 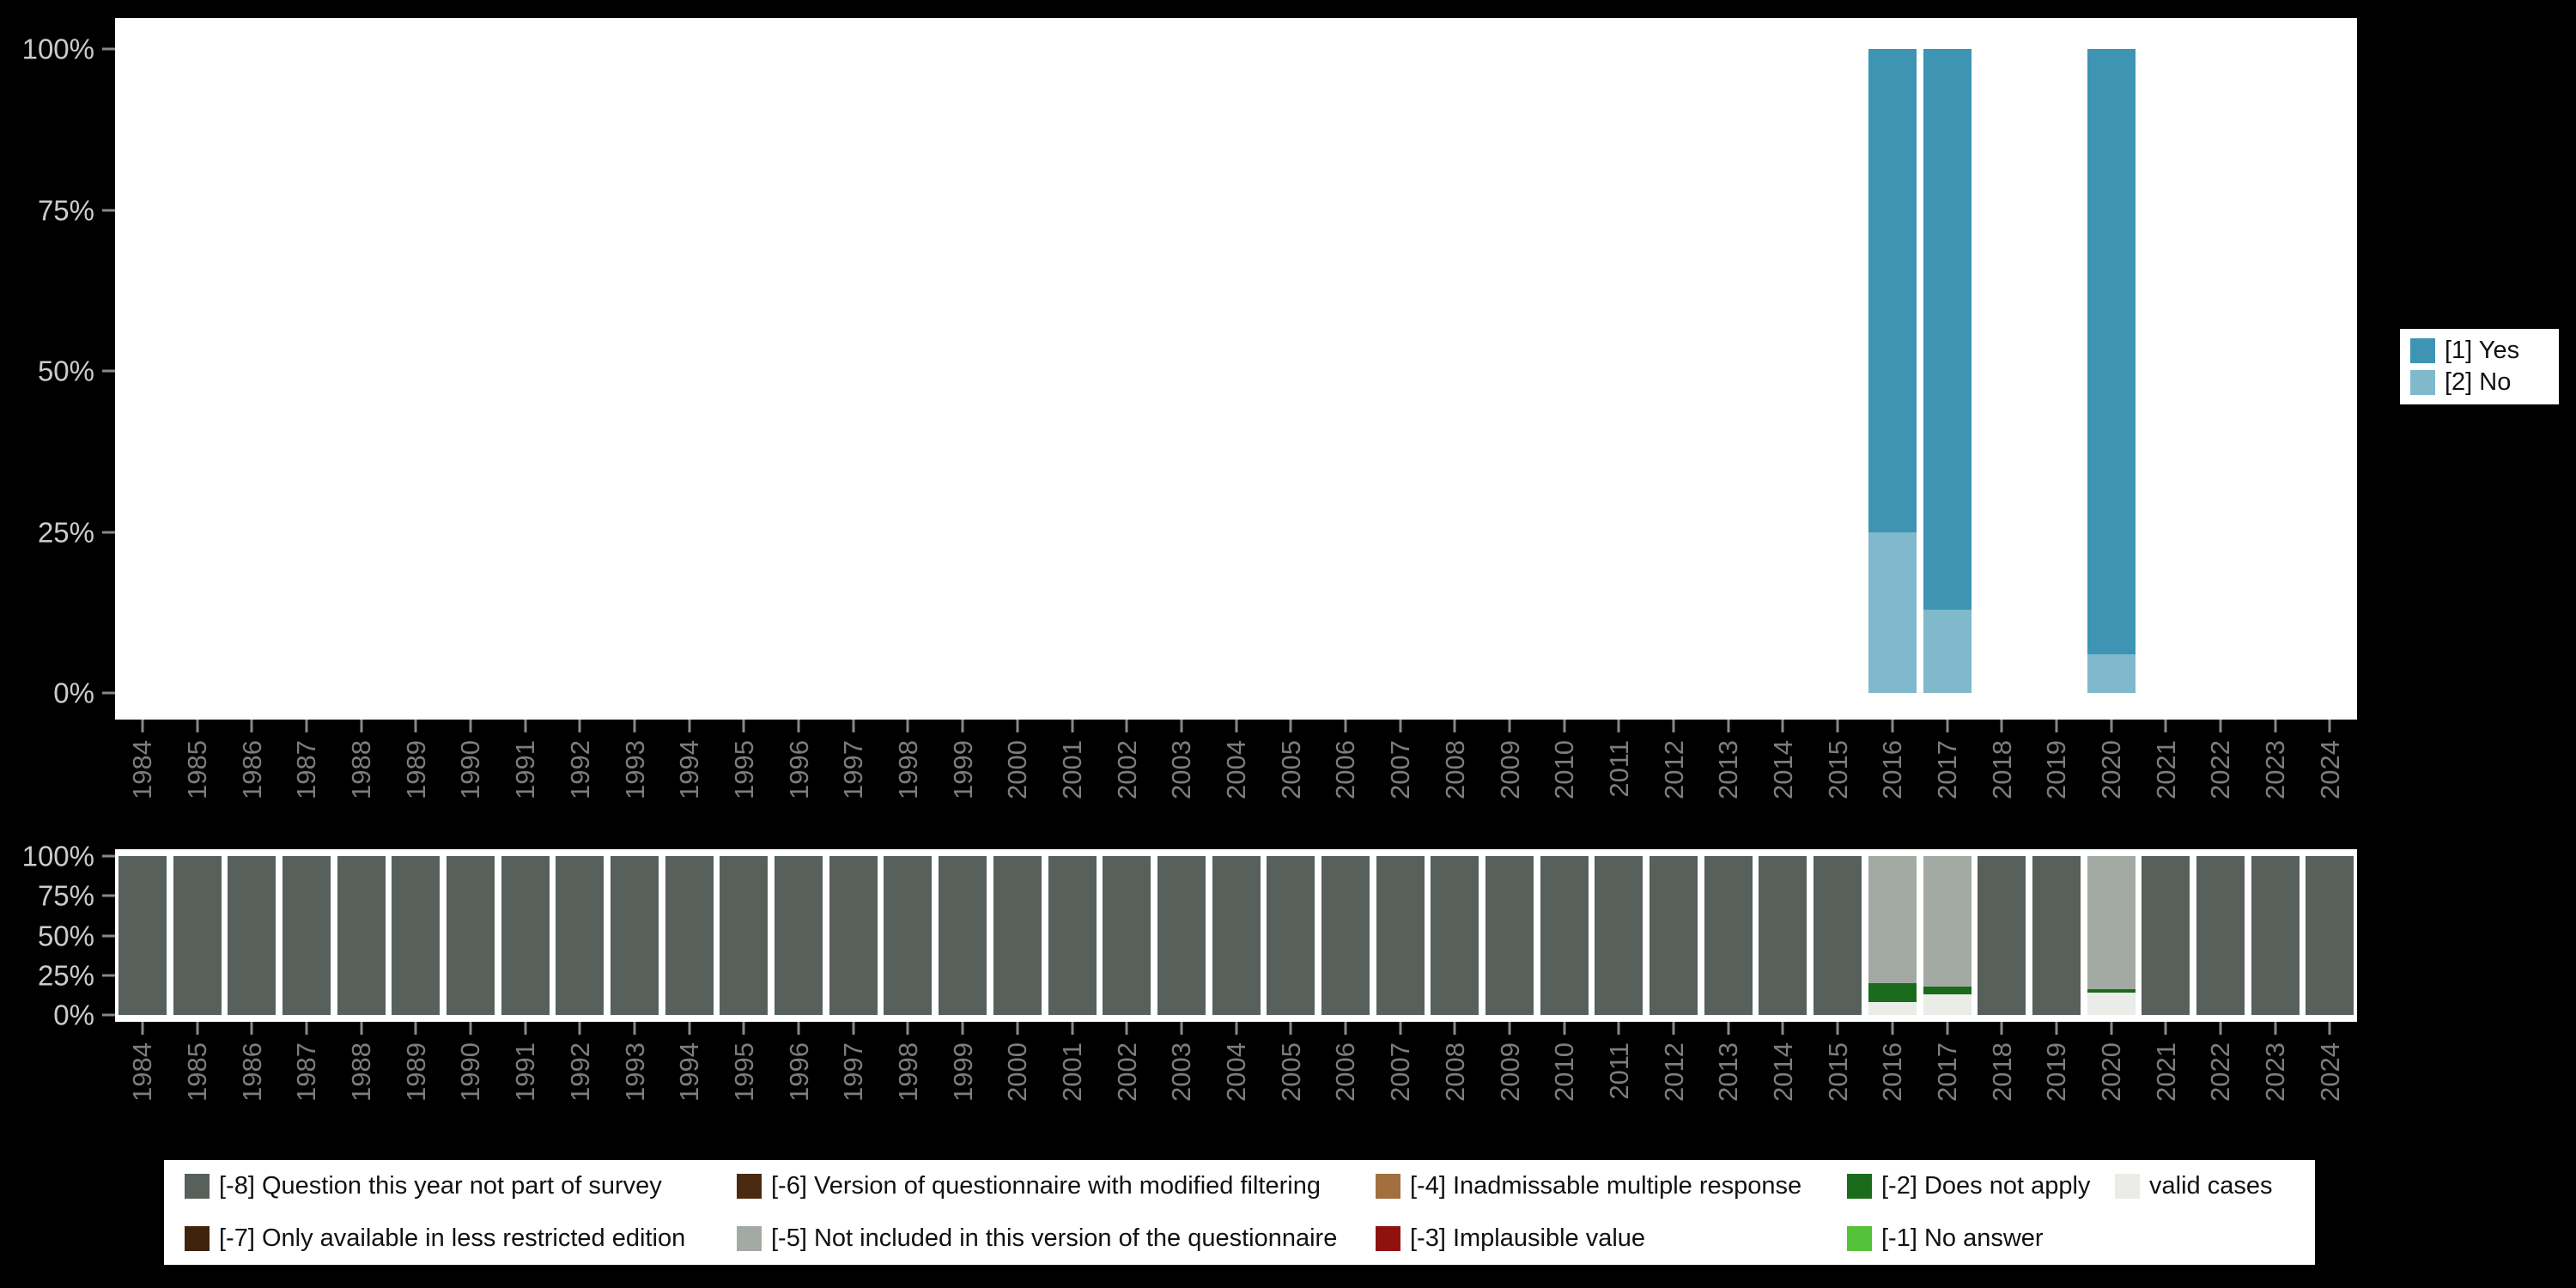 I want to click on x-axis-cell: 2006, so click(x=1345, y=1086).